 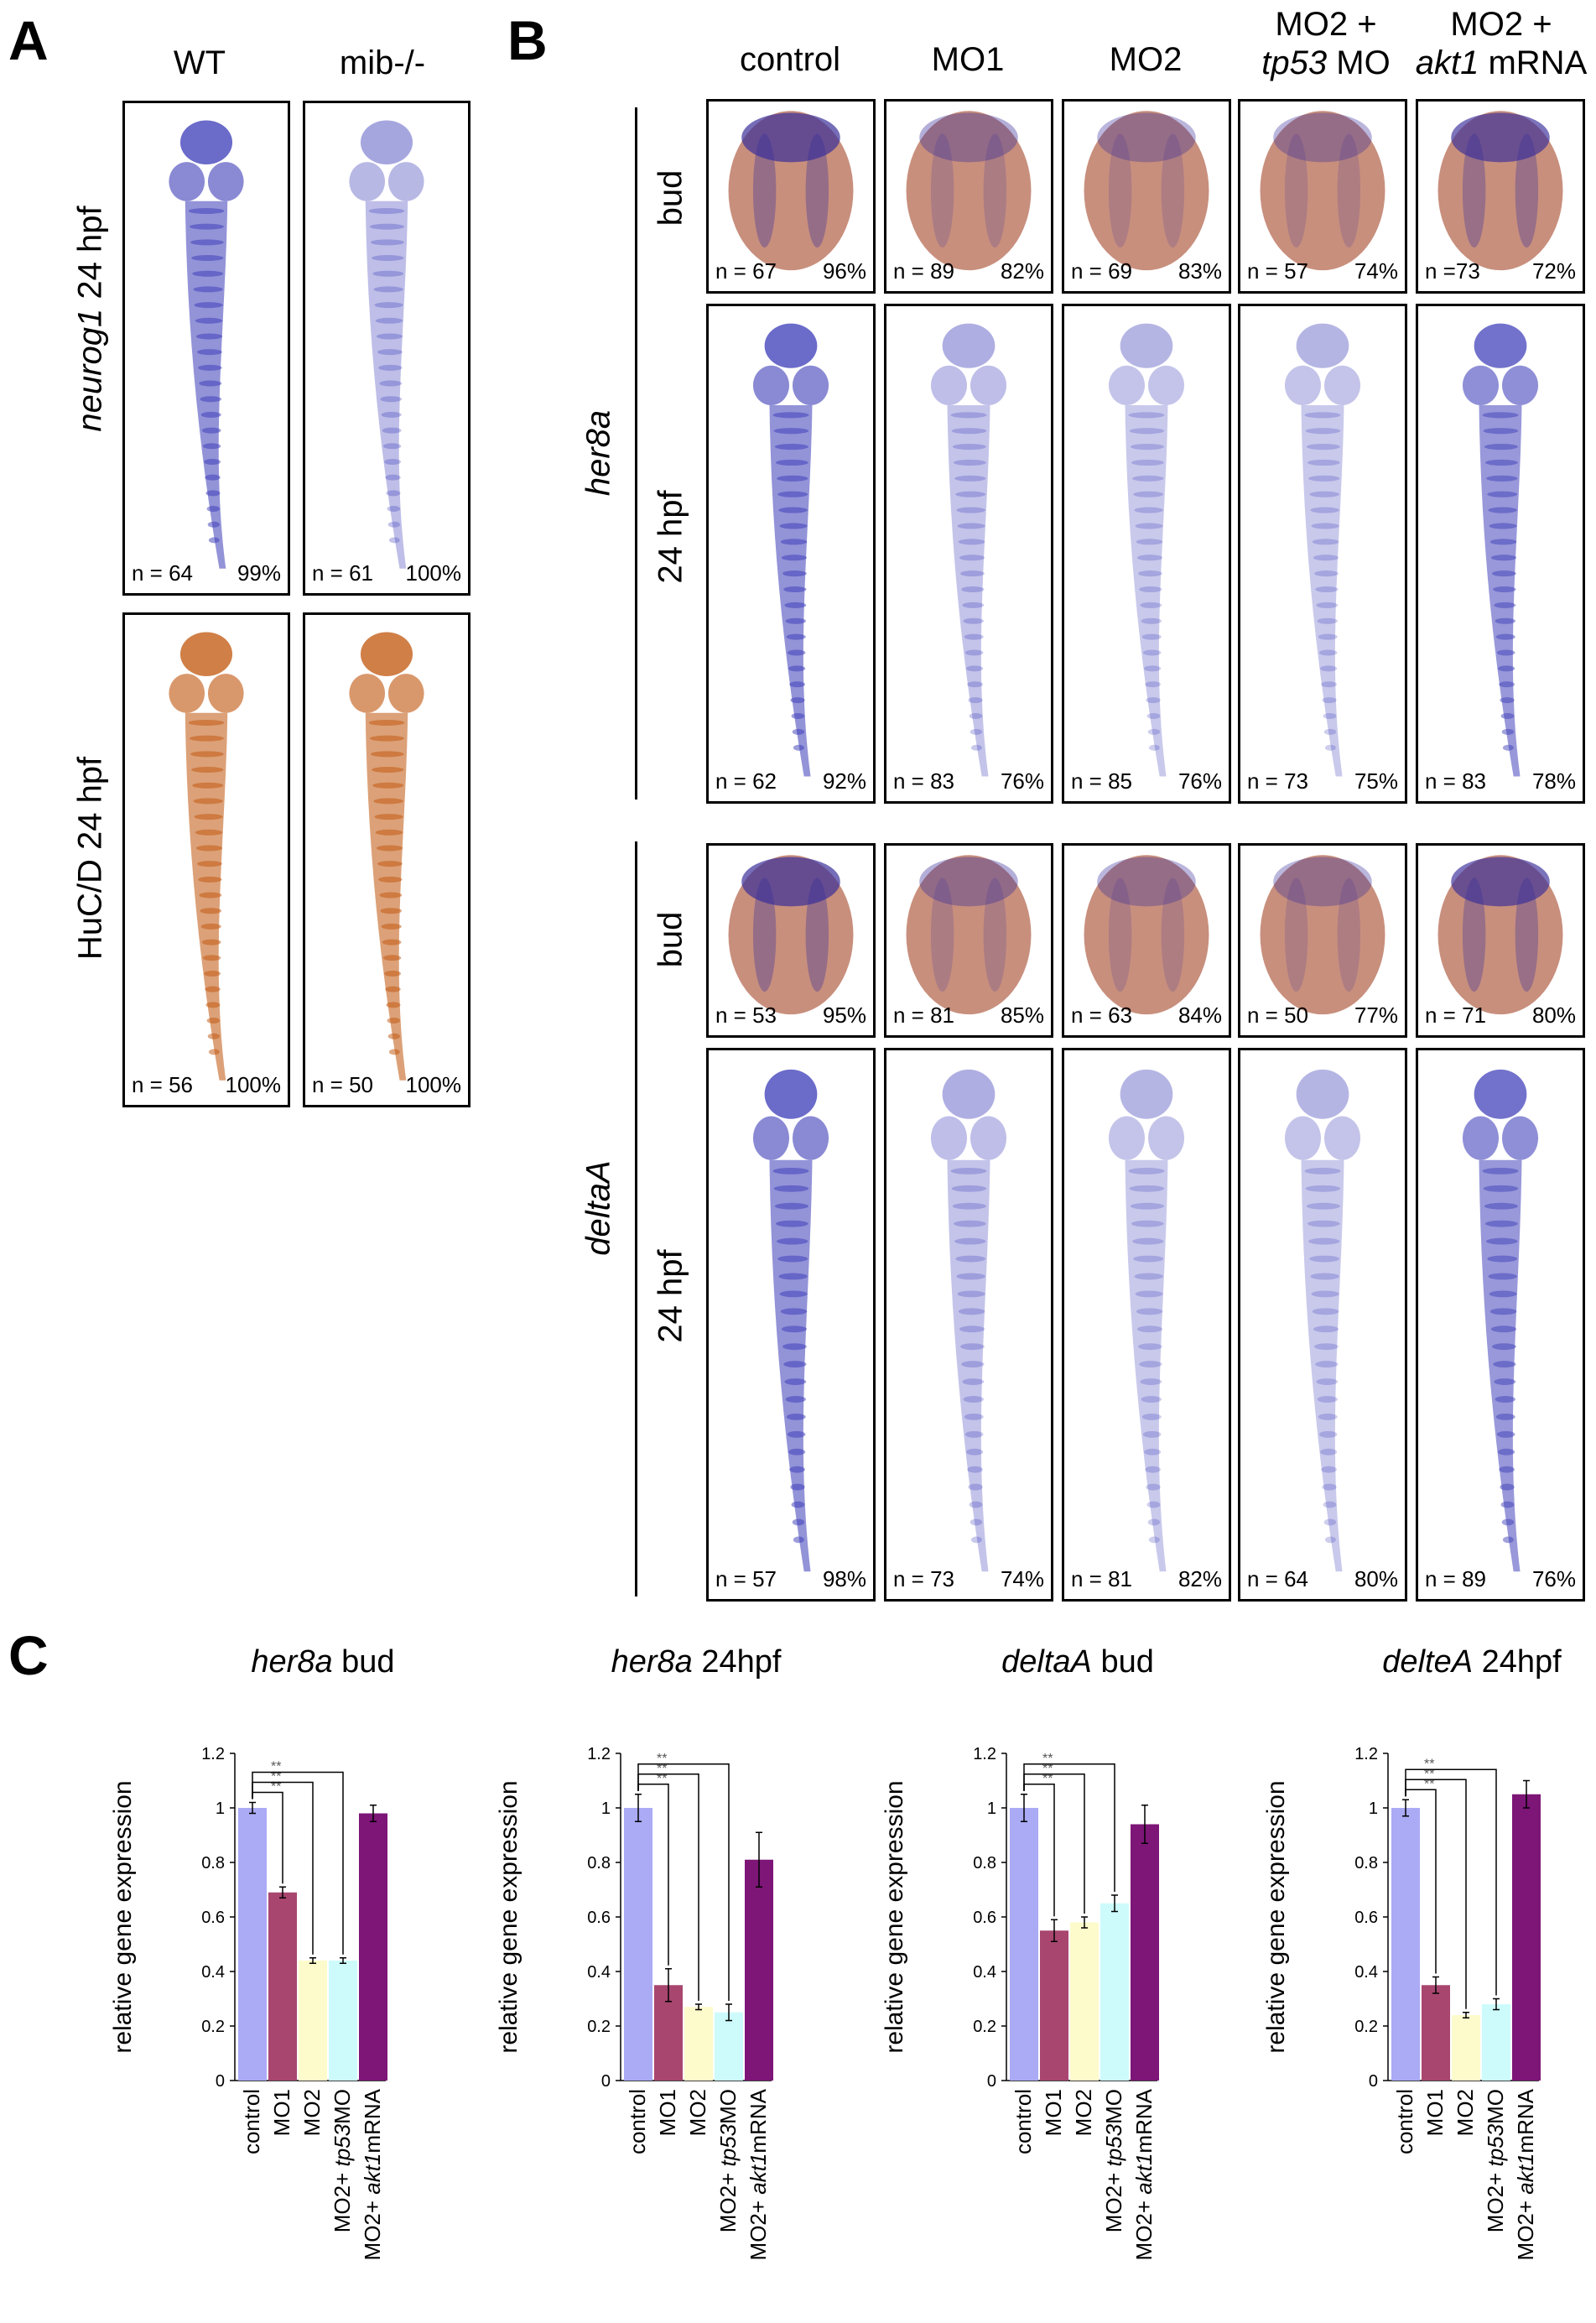 What do you see at coordinates (969, 197) in the screenshot?
I see `her8a-bud-tile-2: n = 89 82%` at bounding box center [969, 197].